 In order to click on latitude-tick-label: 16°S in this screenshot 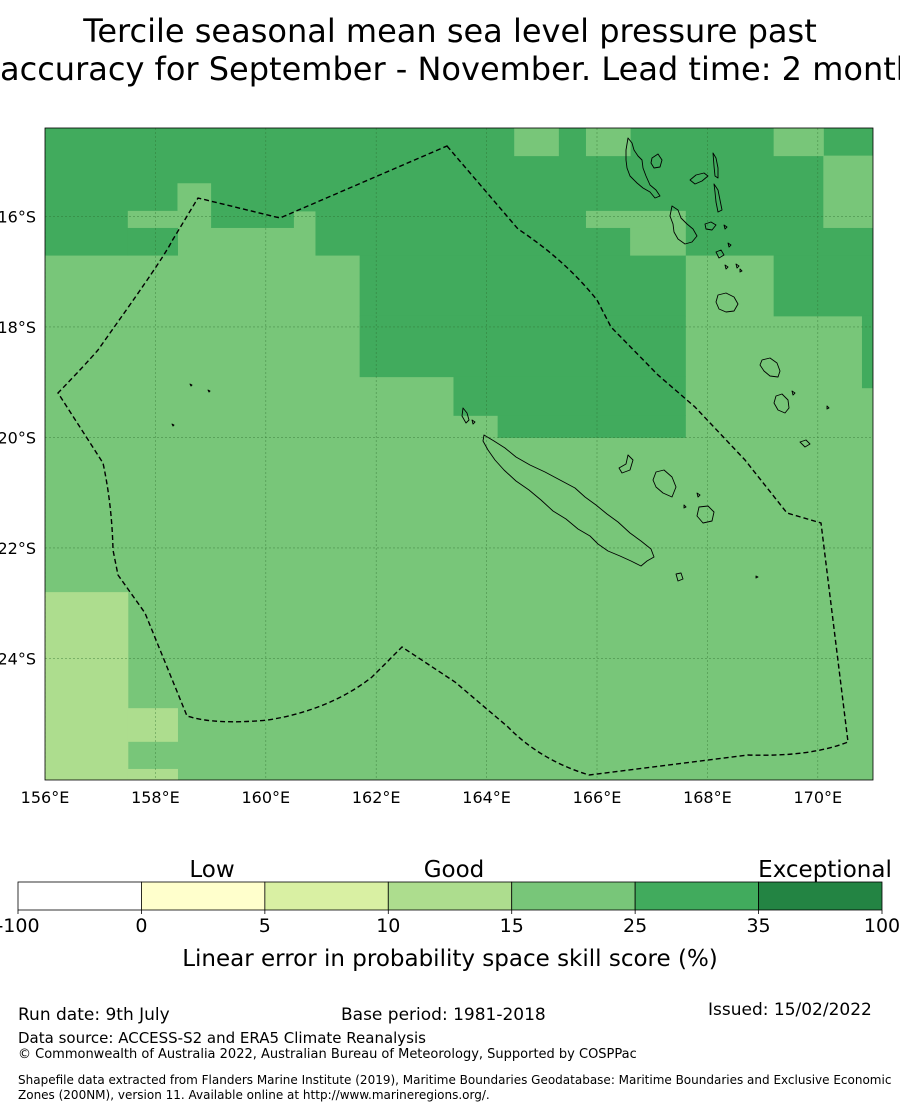, I will do `click(18, 216)`.